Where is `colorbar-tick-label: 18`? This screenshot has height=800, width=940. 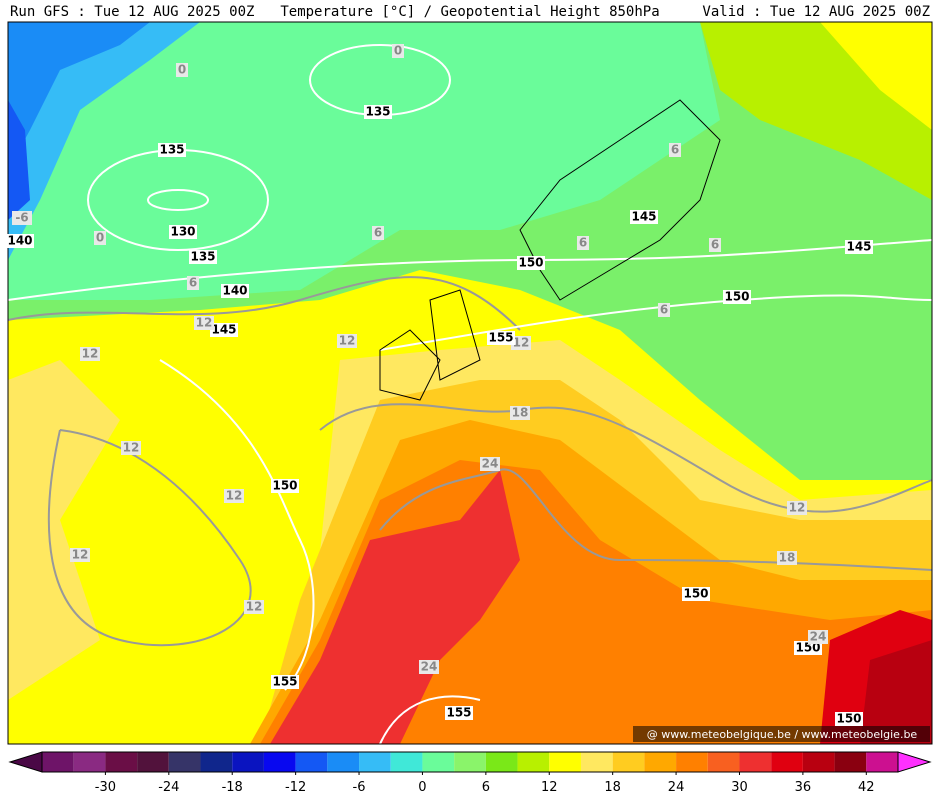 colorbar-tick-label: 18 is located at coordinates (612, 787).